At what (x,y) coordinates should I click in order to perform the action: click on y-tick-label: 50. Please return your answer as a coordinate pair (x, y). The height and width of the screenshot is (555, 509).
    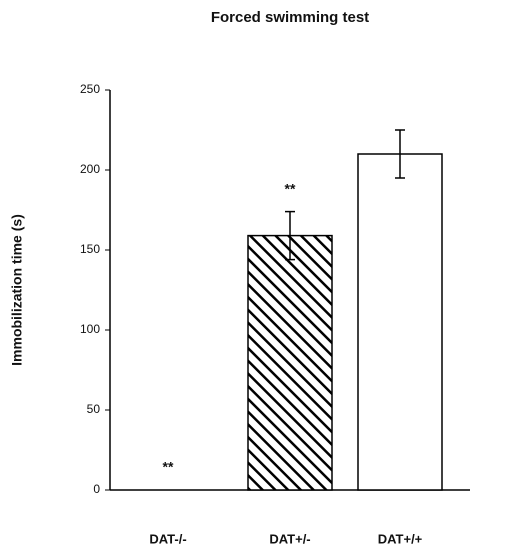
    Looking at the image, I should click on (94, 409).